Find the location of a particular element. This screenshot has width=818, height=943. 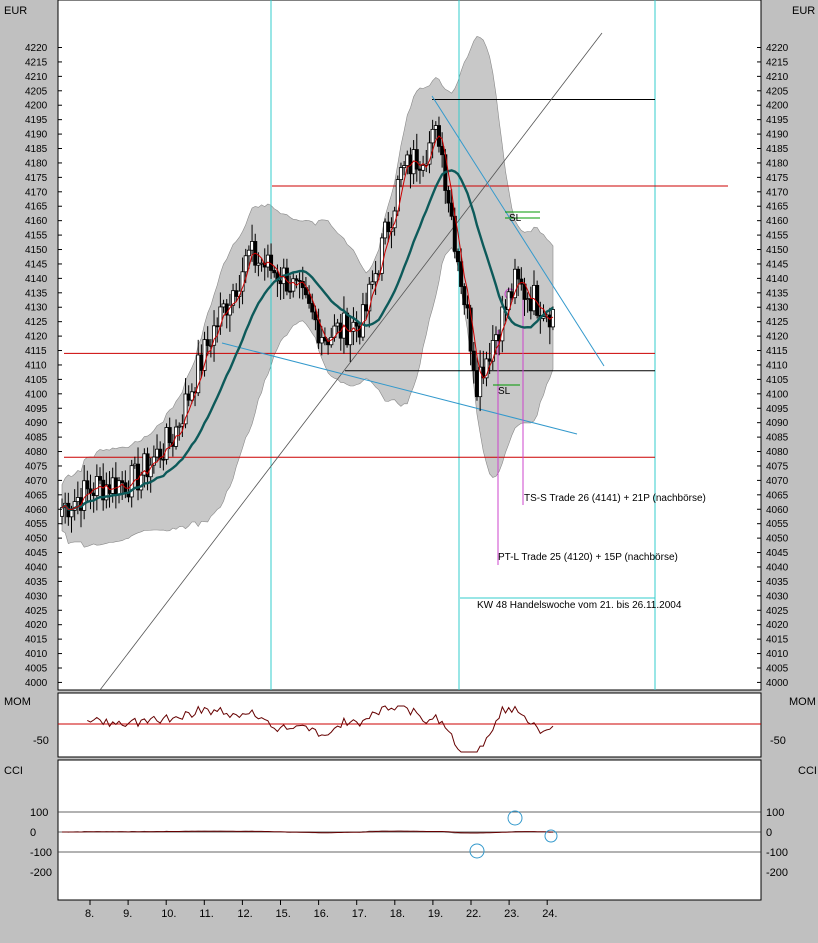

y-tick-label-left: 4120 is located at coordinates (36, 337).